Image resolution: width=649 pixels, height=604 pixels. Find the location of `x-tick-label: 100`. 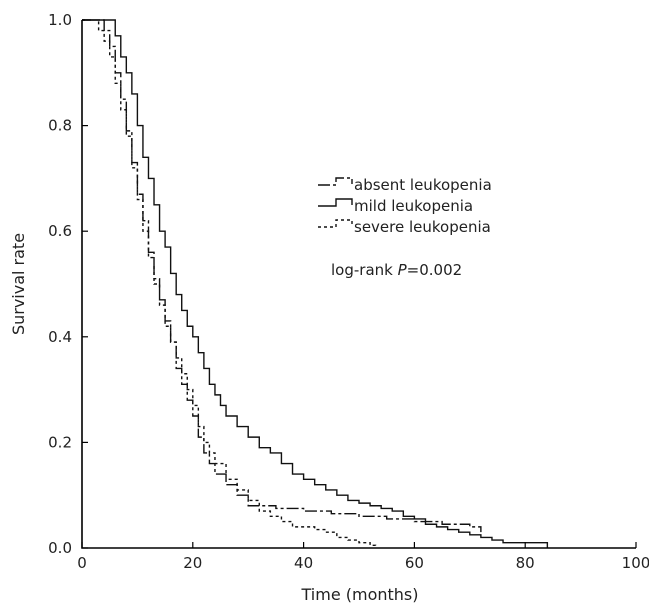

x-tick-label: 100 is located at coordinates (635, 563).